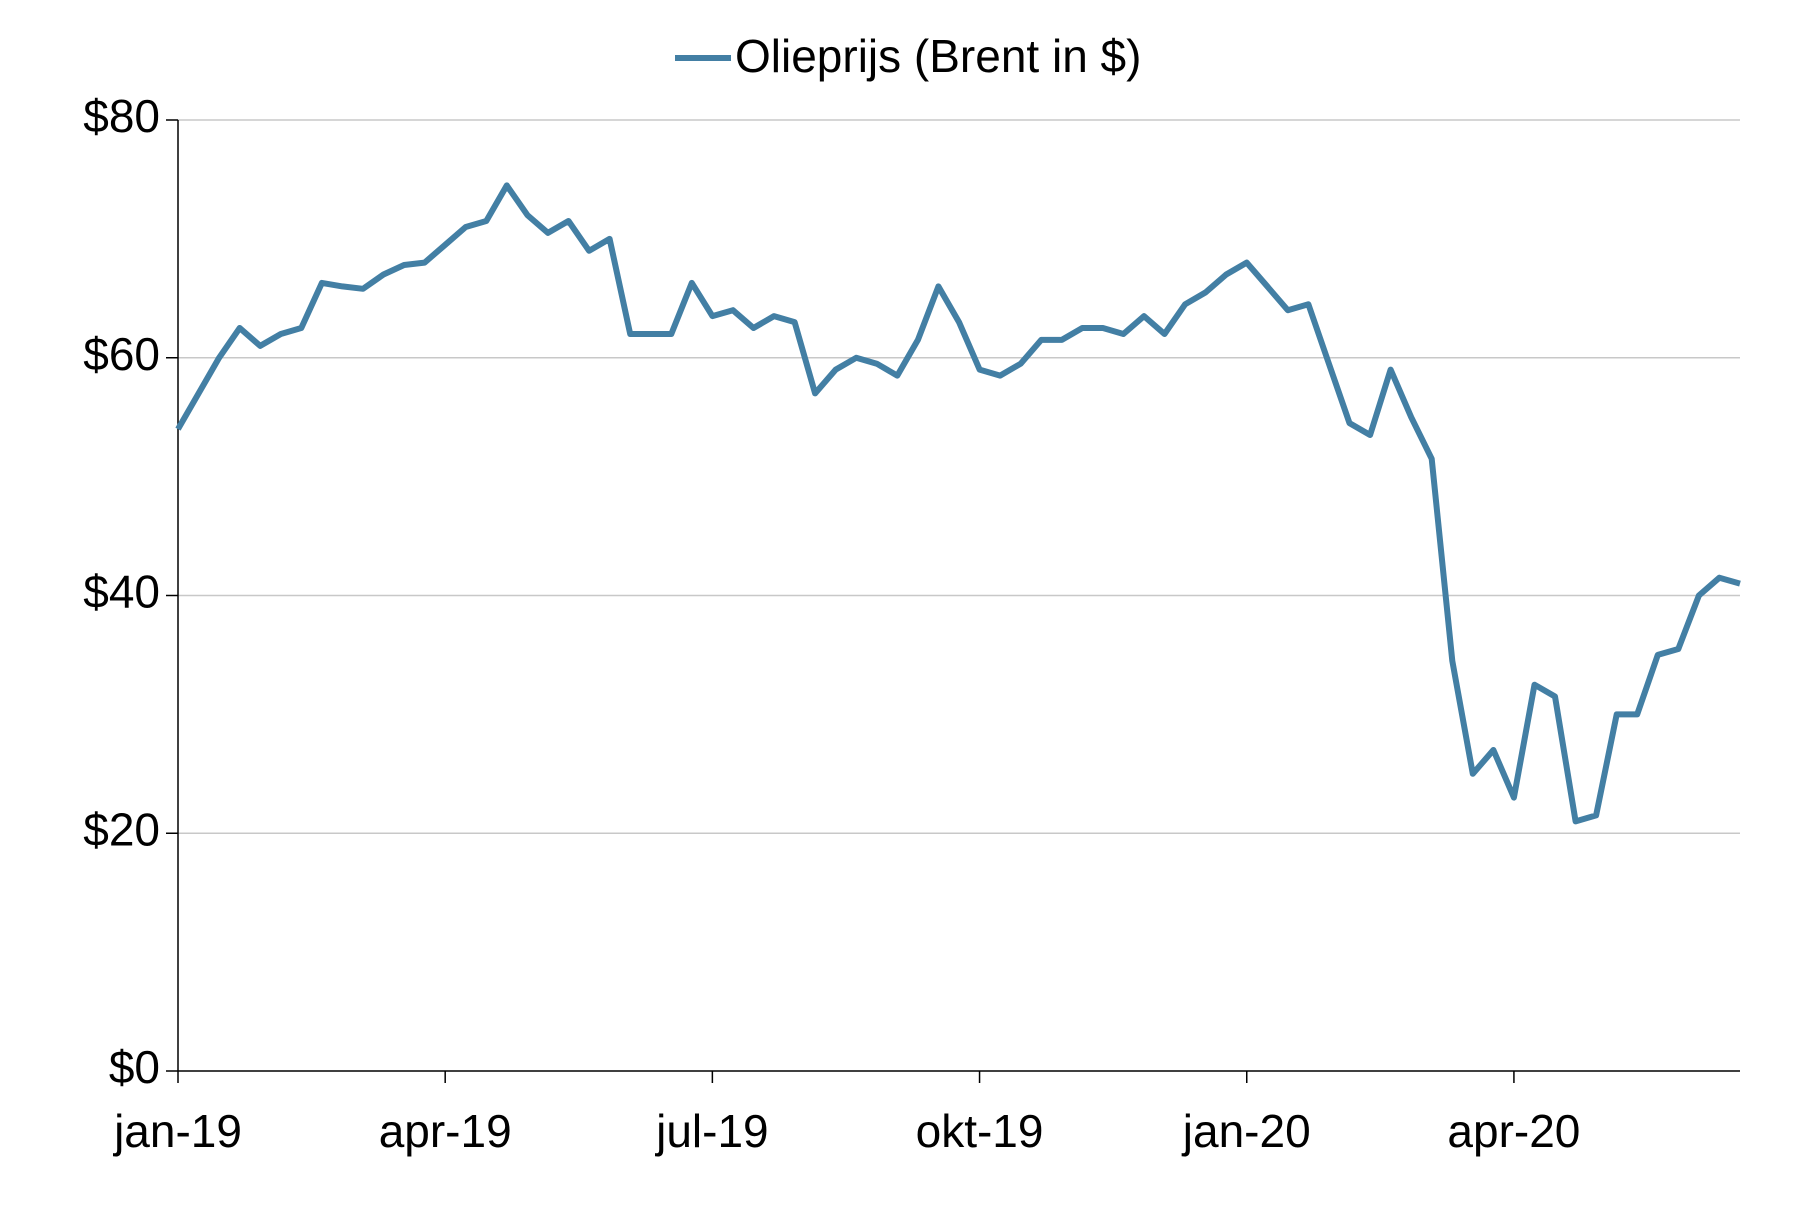 The width and height of the screenshot is (1806, 1209). Describe the element at coordinates (121, 116) in the screenshot. I see `y-tick-label: $80` at that location.